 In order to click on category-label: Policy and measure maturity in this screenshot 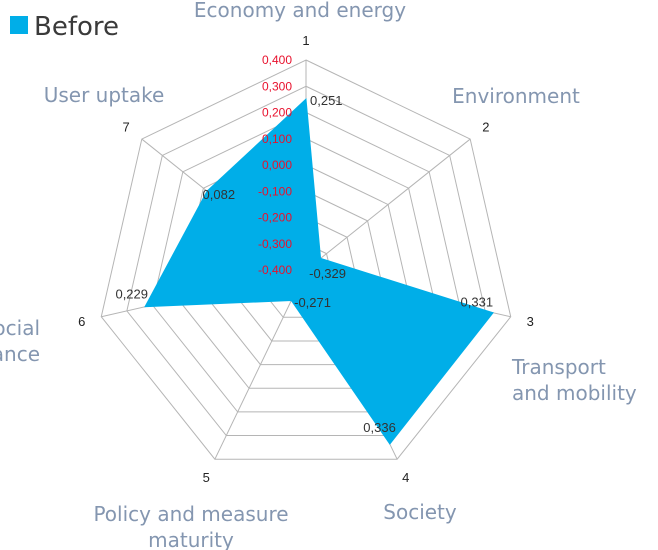, I will do `click(190, 526)`.